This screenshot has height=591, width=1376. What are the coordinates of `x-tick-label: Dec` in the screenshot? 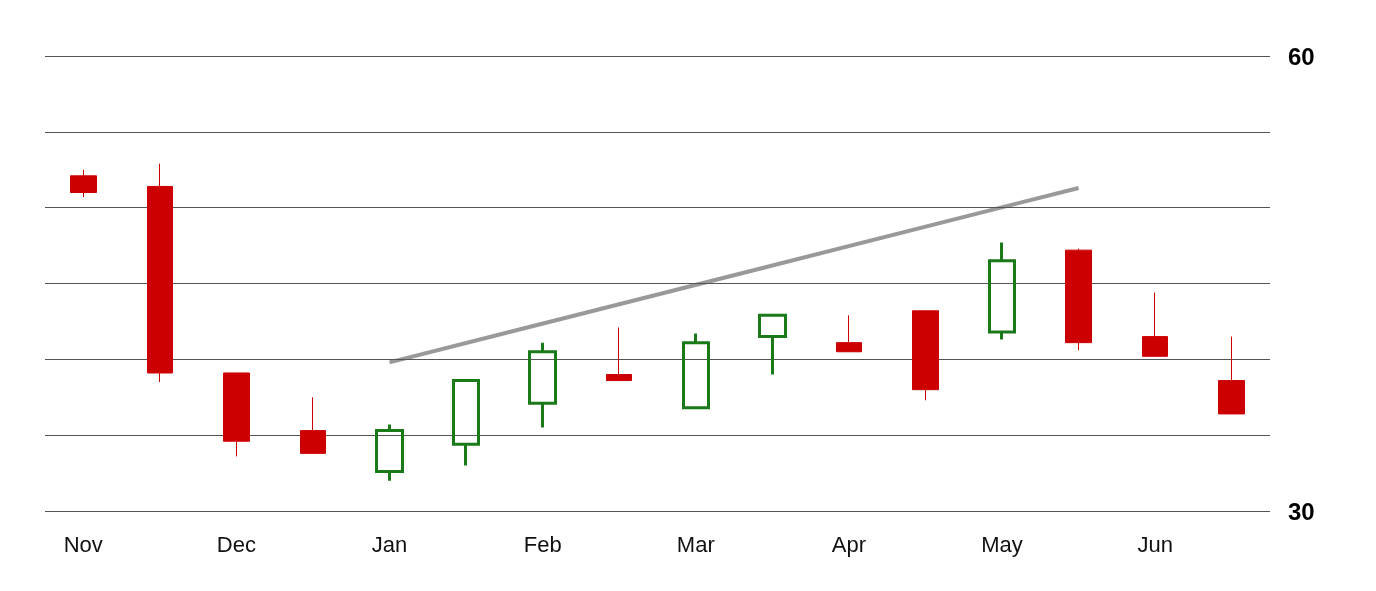 It's located at (236, 544).